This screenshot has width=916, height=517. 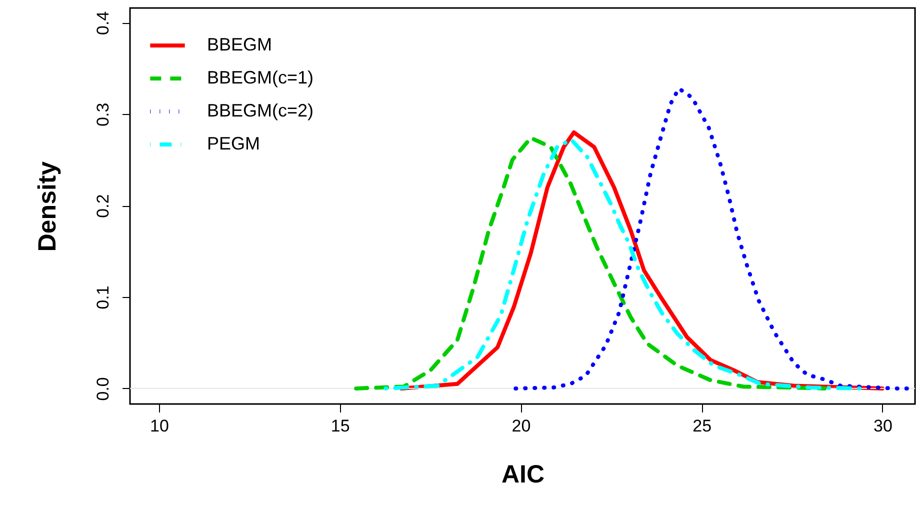 What do you see at coordinates (103, 389) in the screenshot?
I see `y-tick-label: 0.0` at bounding box center [103, 389].